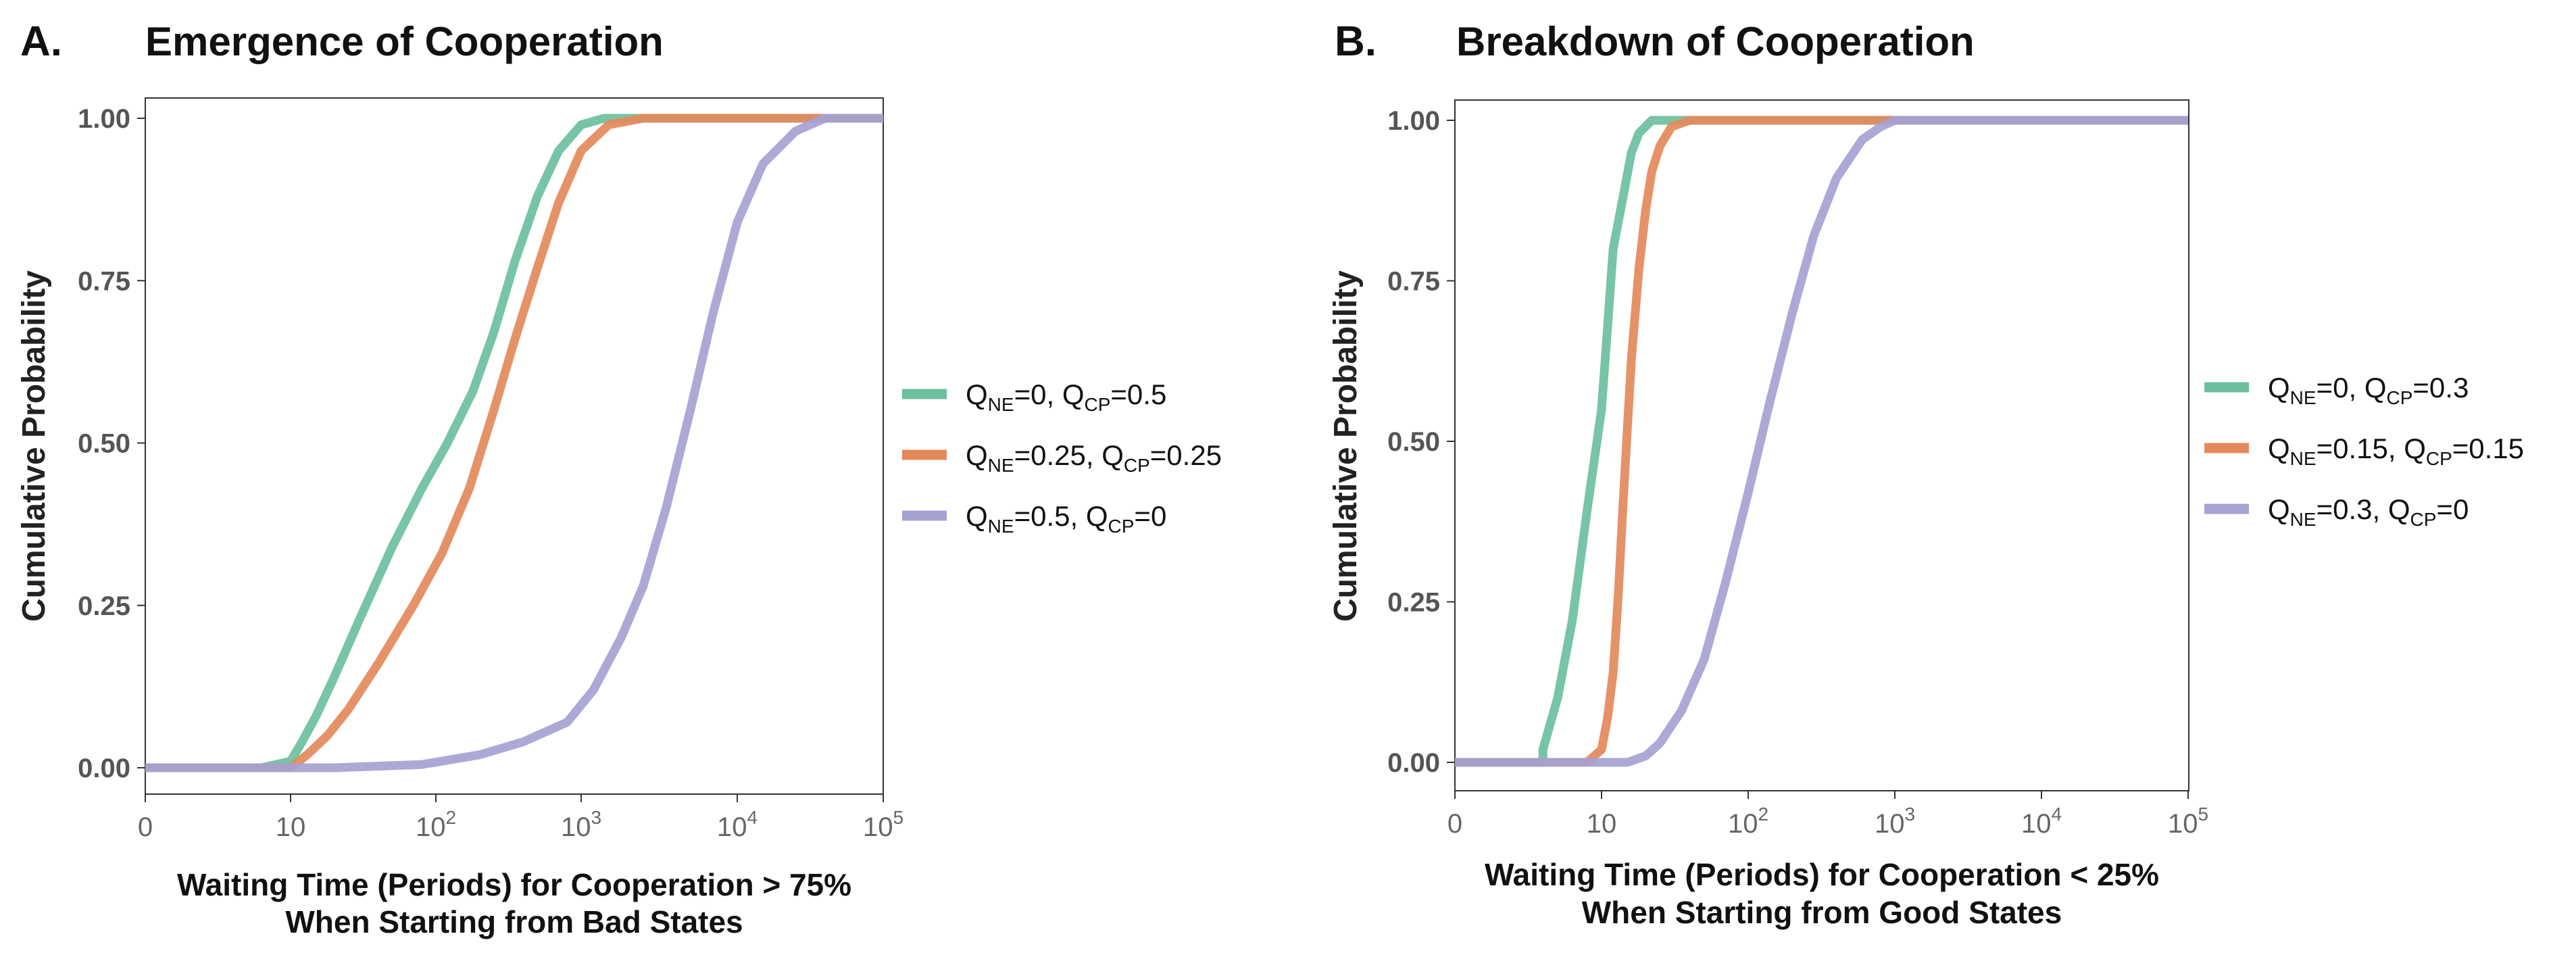  I want to click on legend-label: QNE=0.15, QCP=0.15, so click(2396, 451).